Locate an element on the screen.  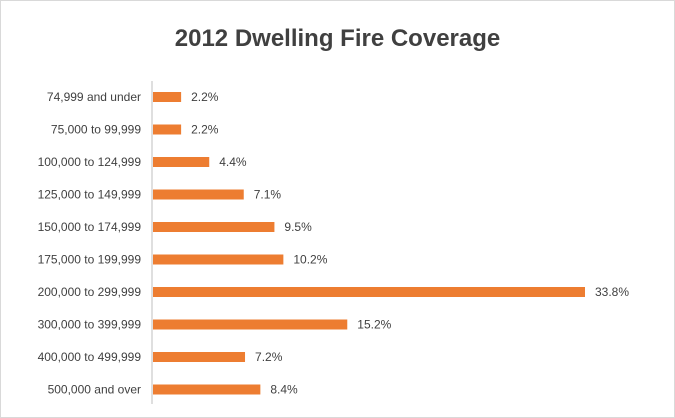
data-label: 8.4% is located at coordinates (284, 390).